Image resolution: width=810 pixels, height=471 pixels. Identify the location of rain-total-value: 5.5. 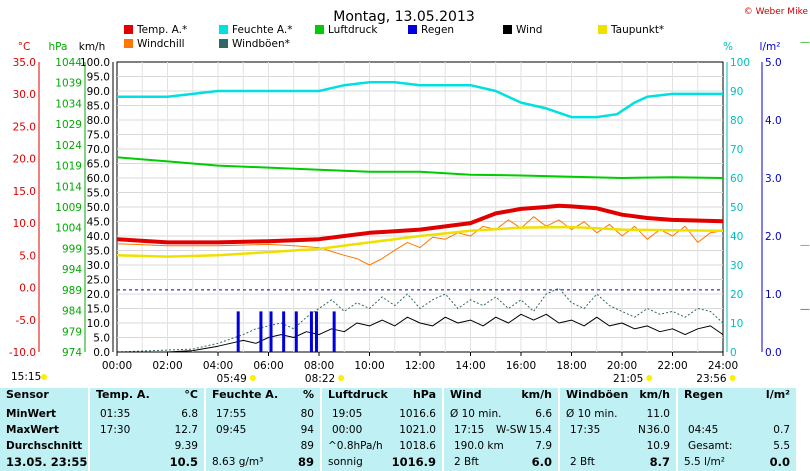
(781, 446).